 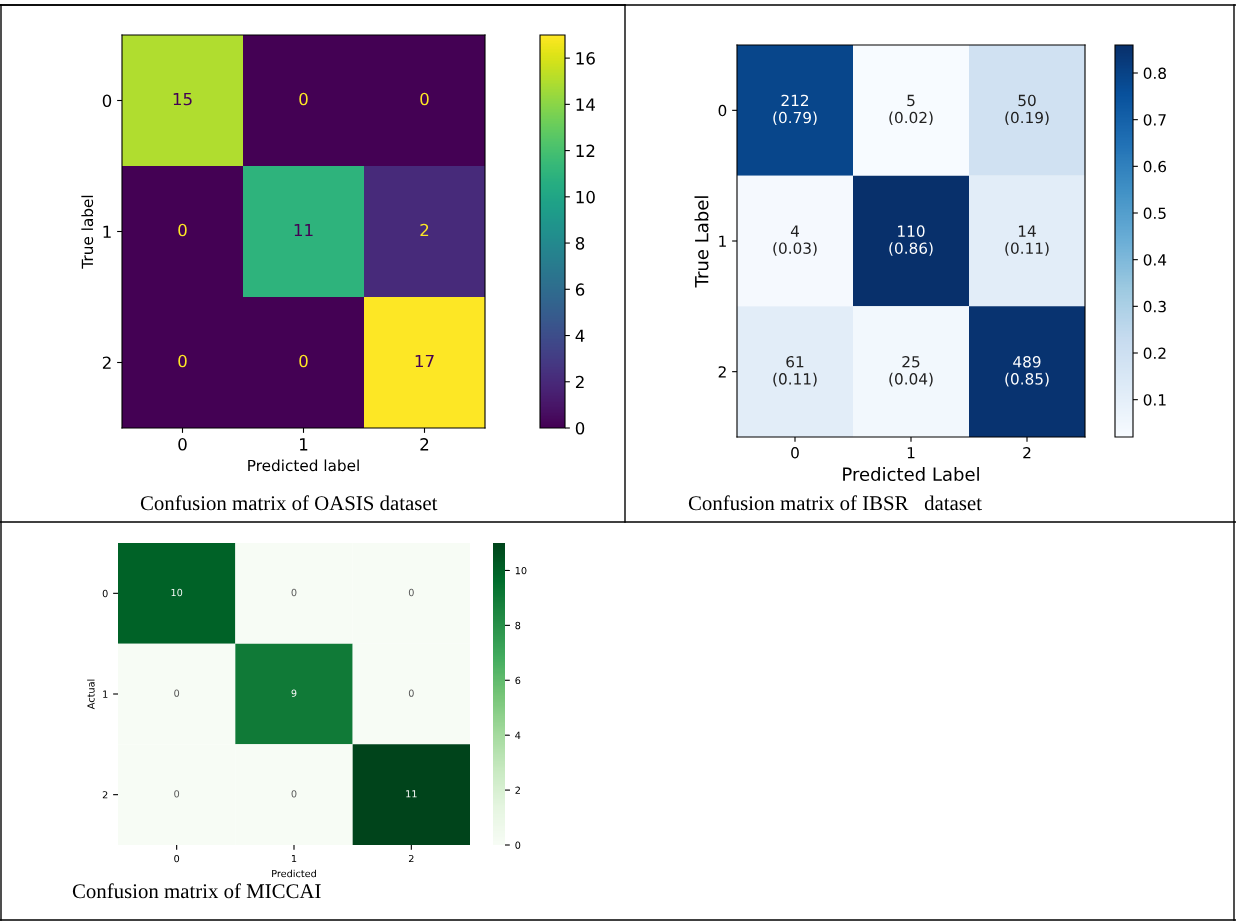 What do you see at coordinates (1027, 371) in the screenshot?
I see `data-label: 489 (0.85)` at bounding box center [1027, 371].